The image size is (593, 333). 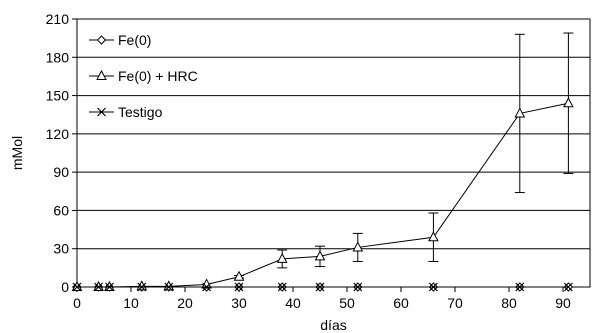 What do you see at coordinates (61, 249) in the screenshot?
I see `y-tick-label: 30` at bounding box center [61, 249].